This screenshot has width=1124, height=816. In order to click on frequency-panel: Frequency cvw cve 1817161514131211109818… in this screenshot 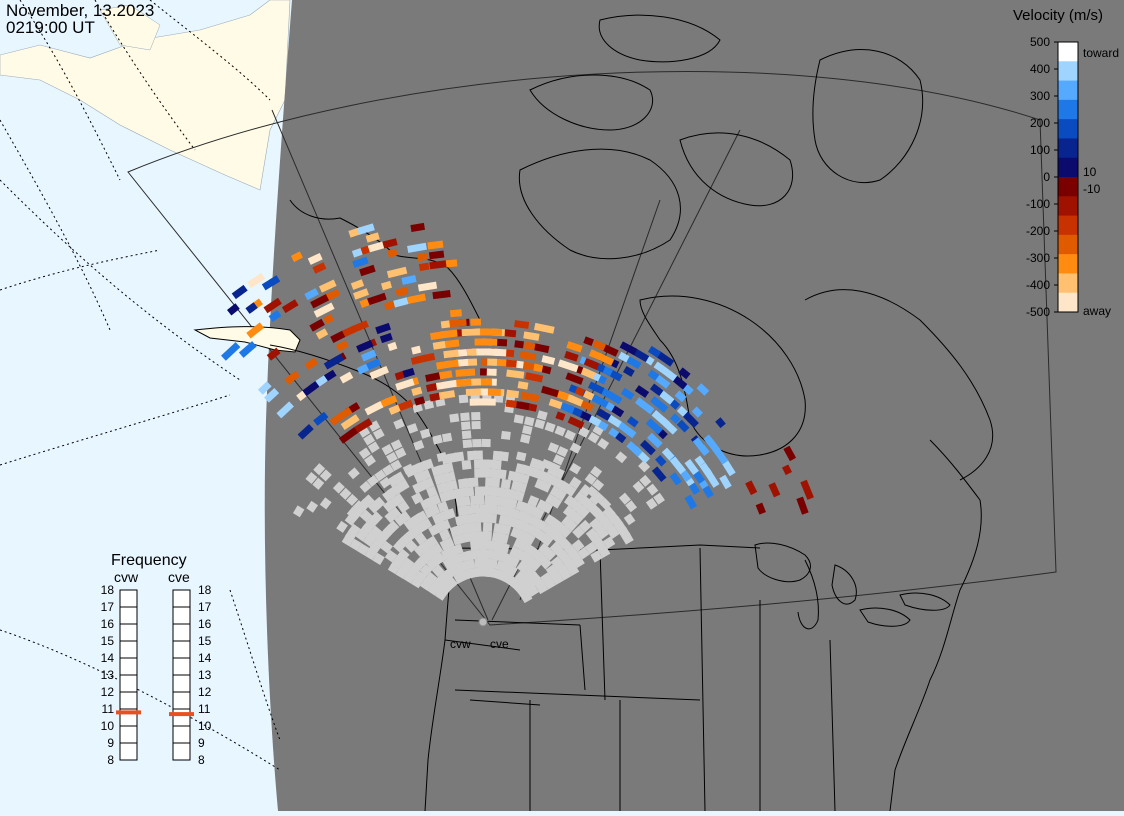, I will do `click(156, 659)`.